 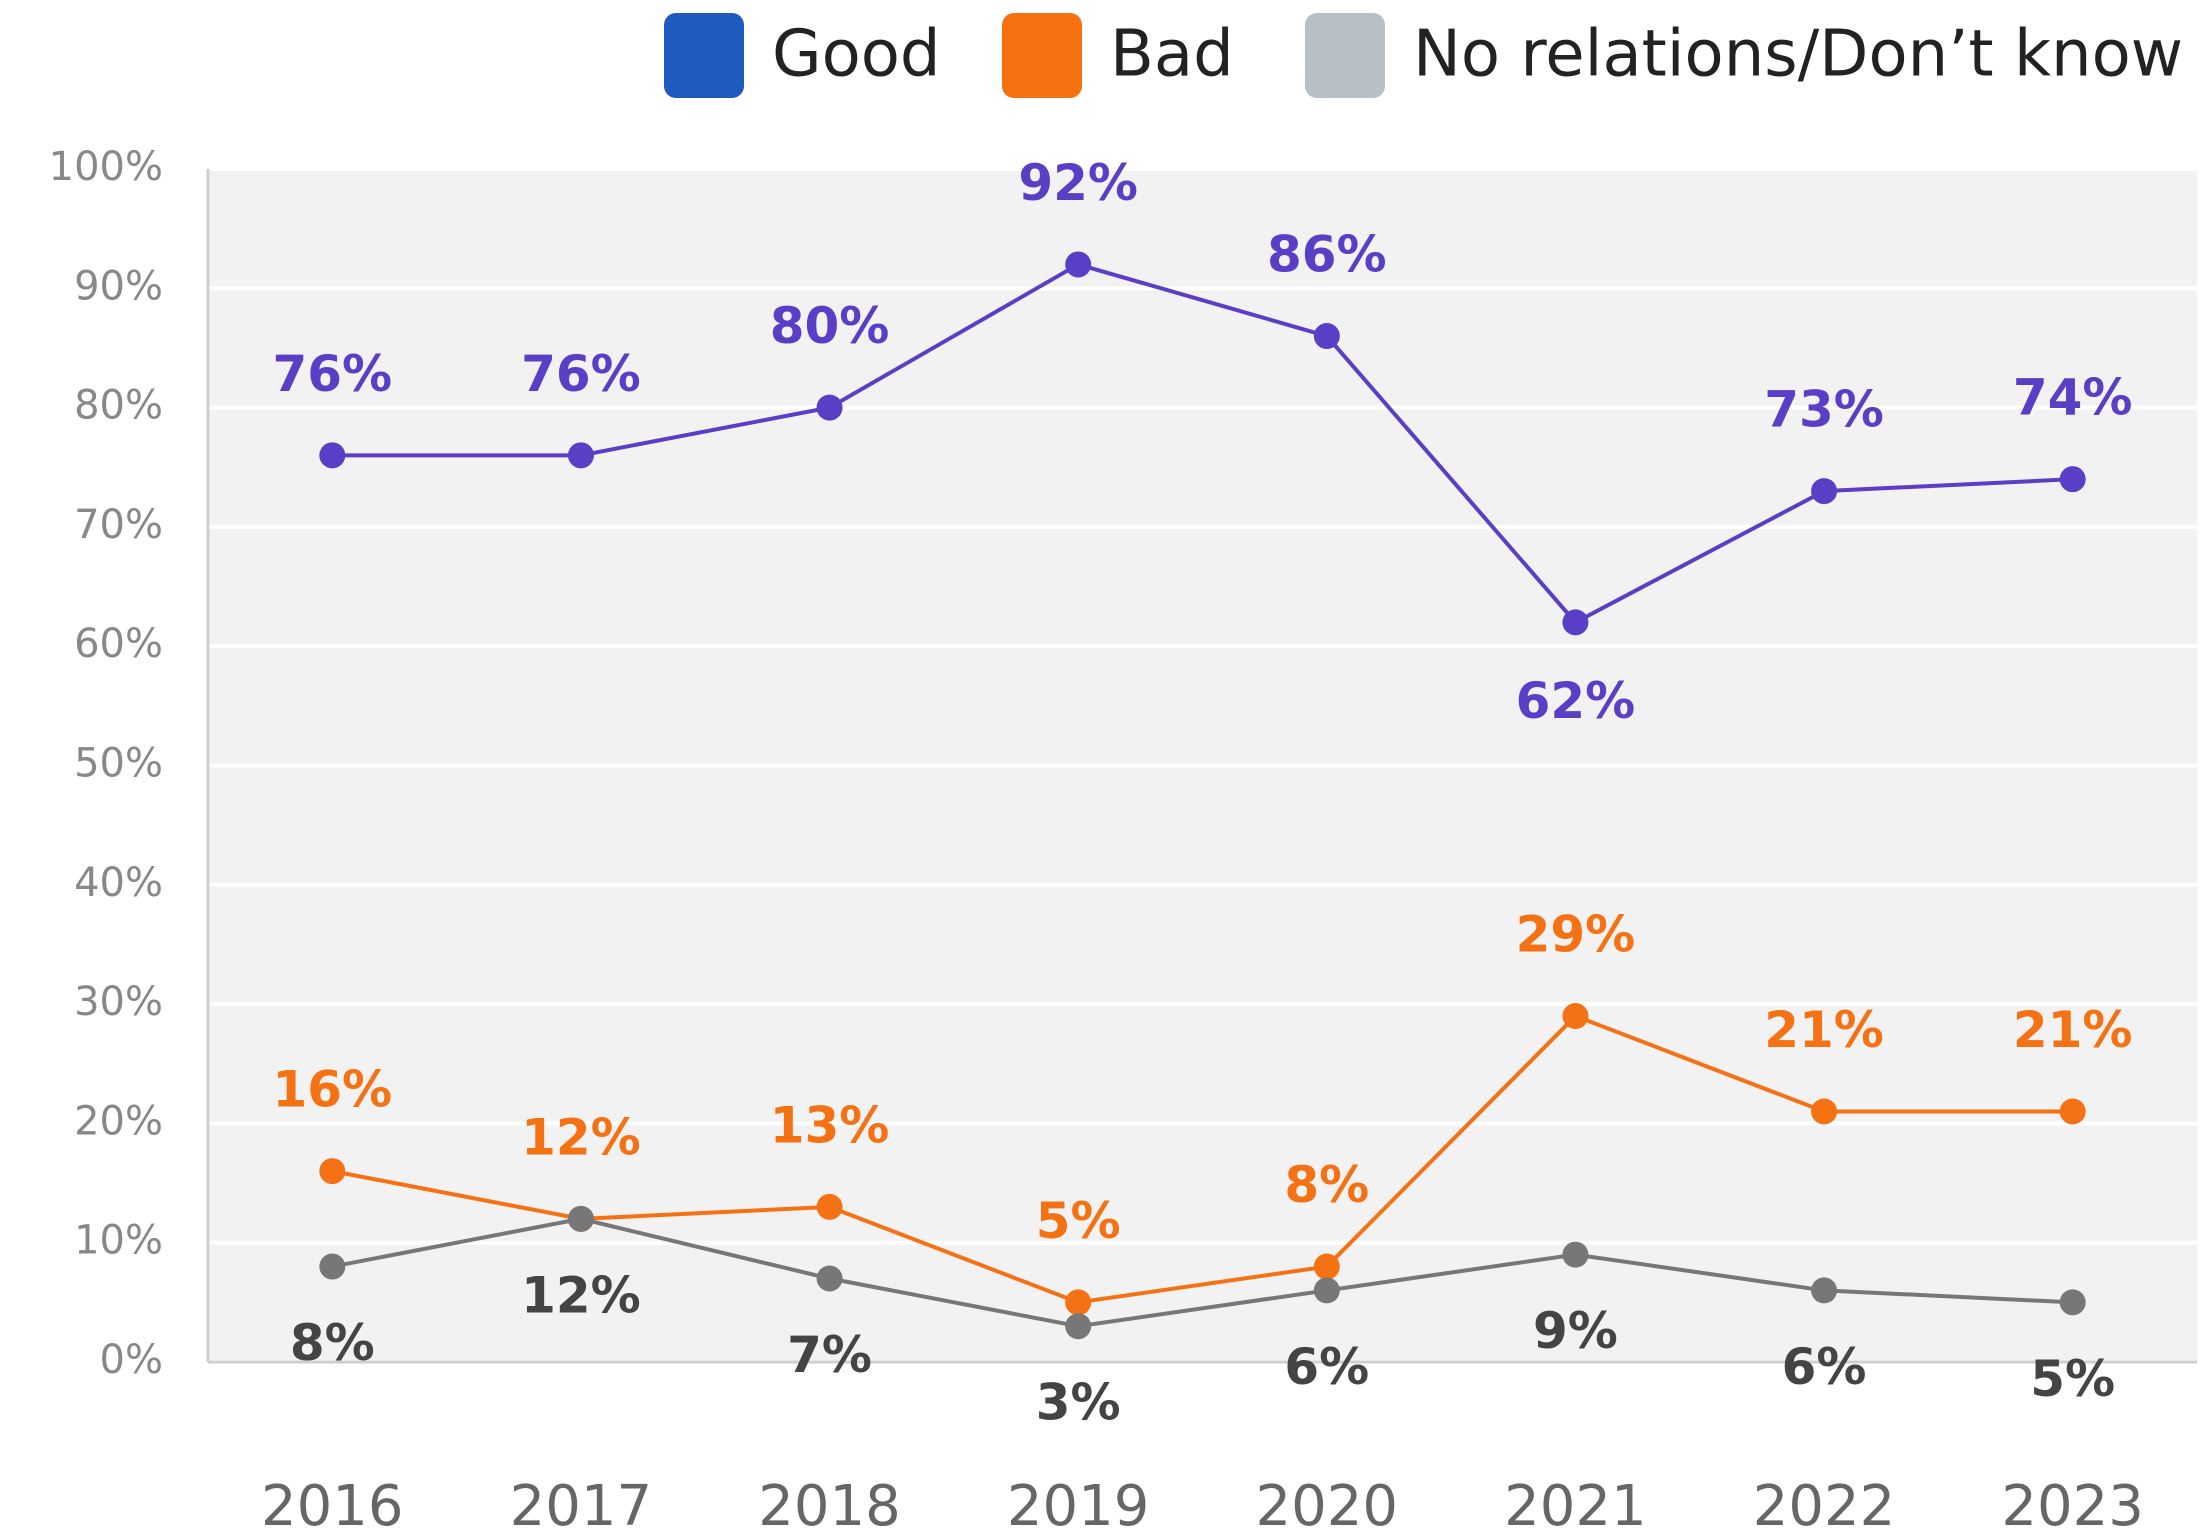 What do you see at coordinates (1327, 255) in the screenshot?
I see `data-label: 86%` at bounding box center [1327, 255].